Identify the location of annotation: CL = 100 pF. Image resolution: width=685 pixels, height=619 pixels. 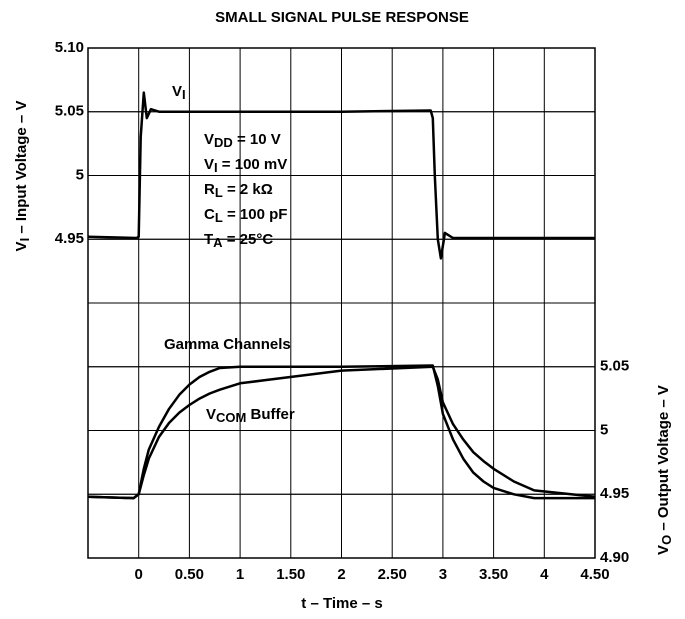
(245, 215).